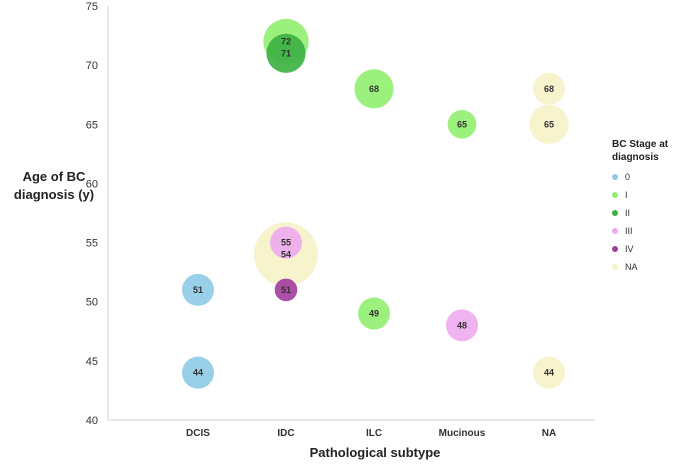 The width and height of the screenshot is (685, 465). Describe the element at coordinates (198, 433) in the screenshot. I see `x-category-label: DCIS` at that location.